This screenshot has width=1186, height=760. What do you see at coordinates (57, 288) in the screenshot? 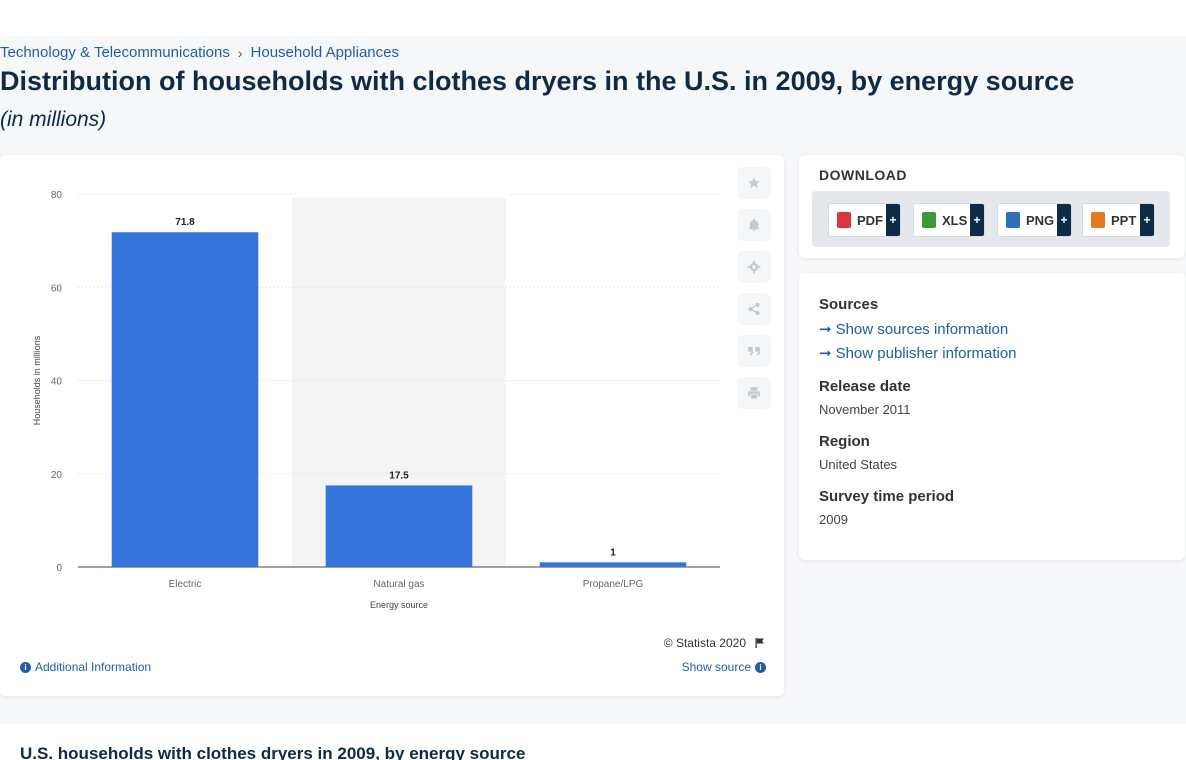
I see `y-tick-label: 60` at bounding box center [57, 288].